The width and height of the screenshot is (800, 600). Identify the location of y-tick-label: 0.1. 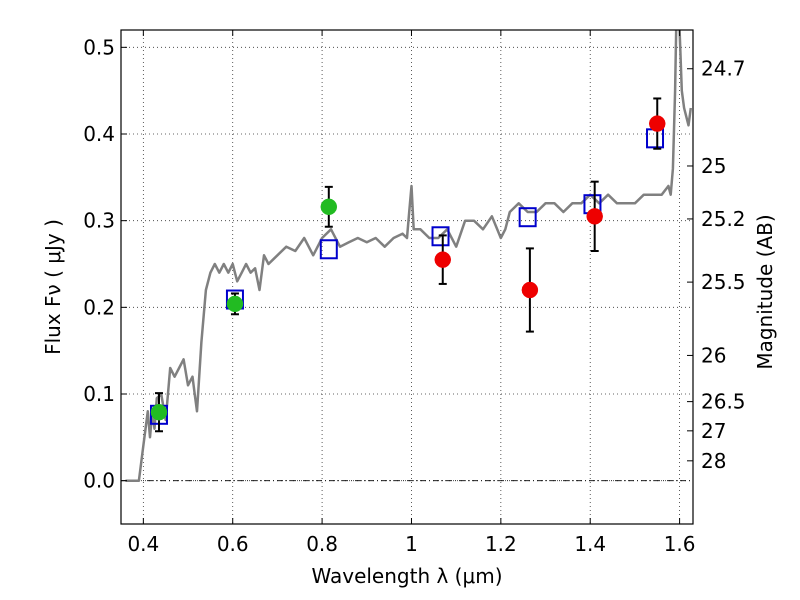
(99, 394).